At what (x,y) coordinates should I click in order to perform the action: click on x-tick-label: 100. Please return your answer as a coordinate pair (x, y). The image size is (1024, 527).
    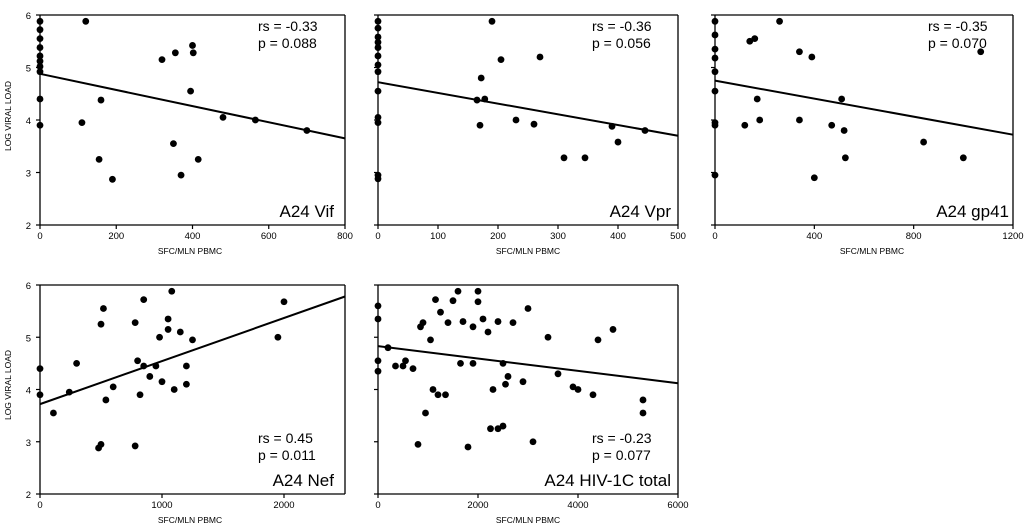
    Looking at the image, I should click on (438, 236).